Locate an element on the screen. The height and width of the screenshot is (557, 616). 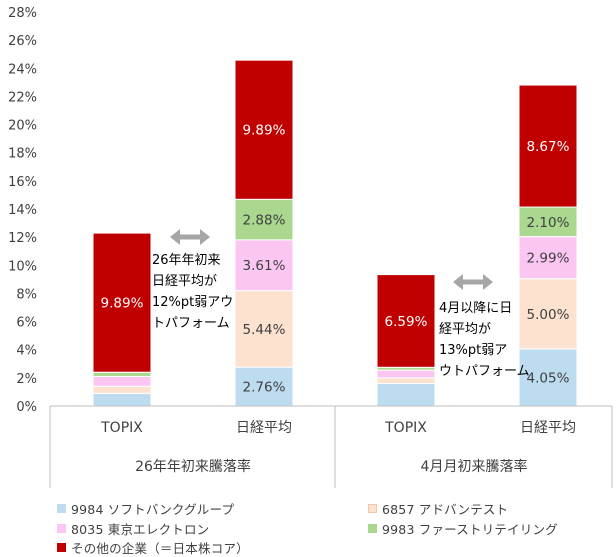
y-tick-label: 24% is located at coordinates (22, 69).